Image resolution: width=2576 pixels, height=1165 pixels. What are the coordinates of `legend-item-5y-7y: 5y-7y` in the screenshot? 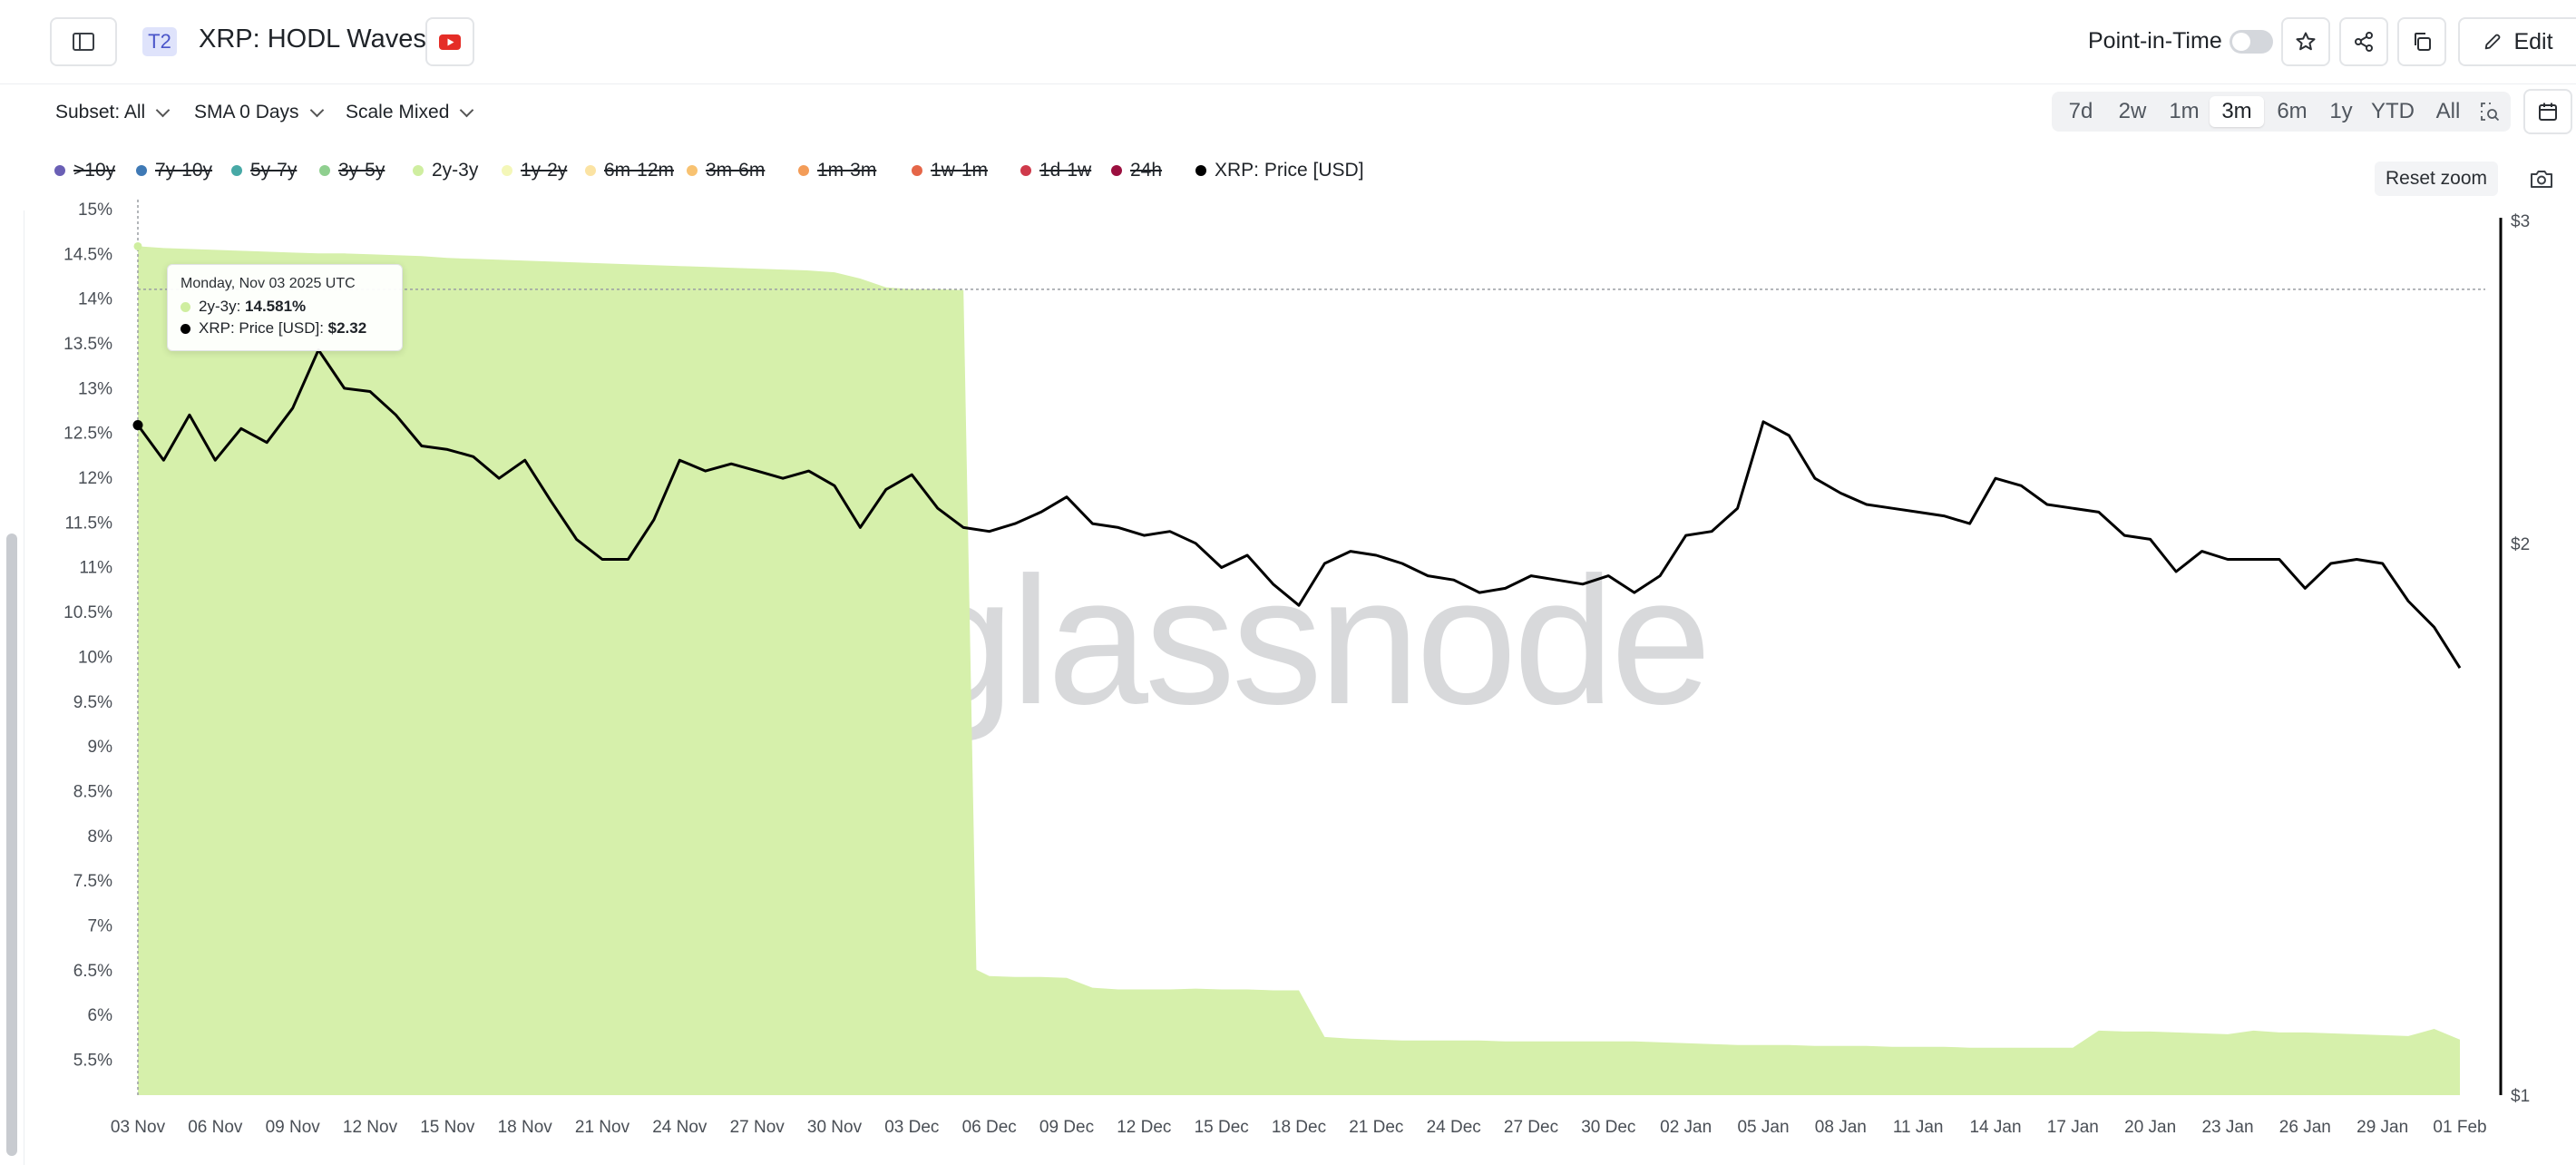 It's located at (264, 170).